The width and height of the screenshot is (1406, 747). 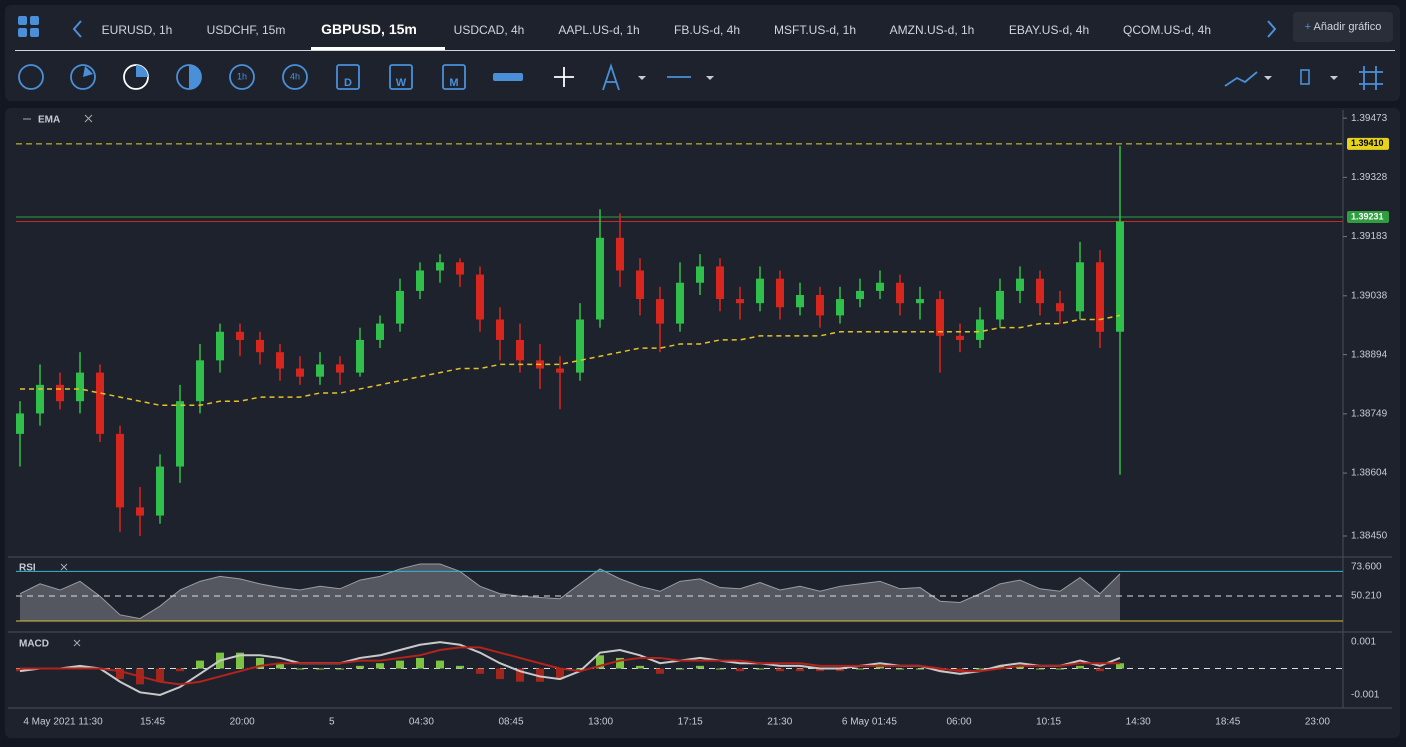 What do you see at coordinates (1048, 722) in the screenshot?
I see `x-tick-label: 10:15` at bounding box center [1048, 722].